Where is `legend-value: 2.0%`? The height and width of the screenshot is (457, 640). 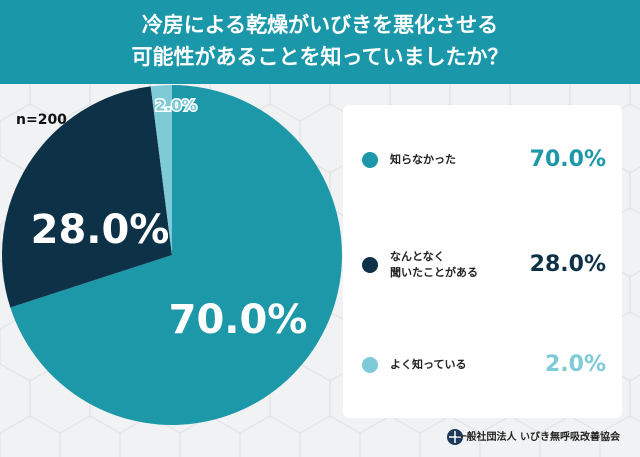
legend-value: 2.0% is located at coordinates (575, 364).